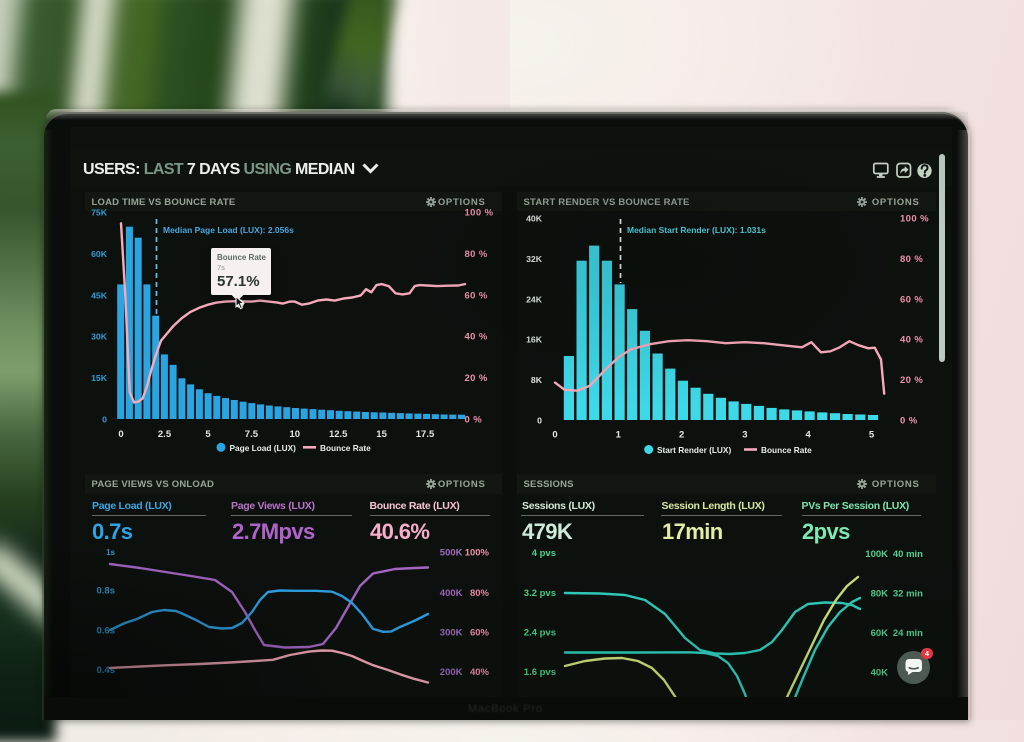 The image size is (1024, 742). What do you see at coordinates (338, 434) in the screenshot?
I see `svg-text: 12.5` at bounding box center [338, 434].